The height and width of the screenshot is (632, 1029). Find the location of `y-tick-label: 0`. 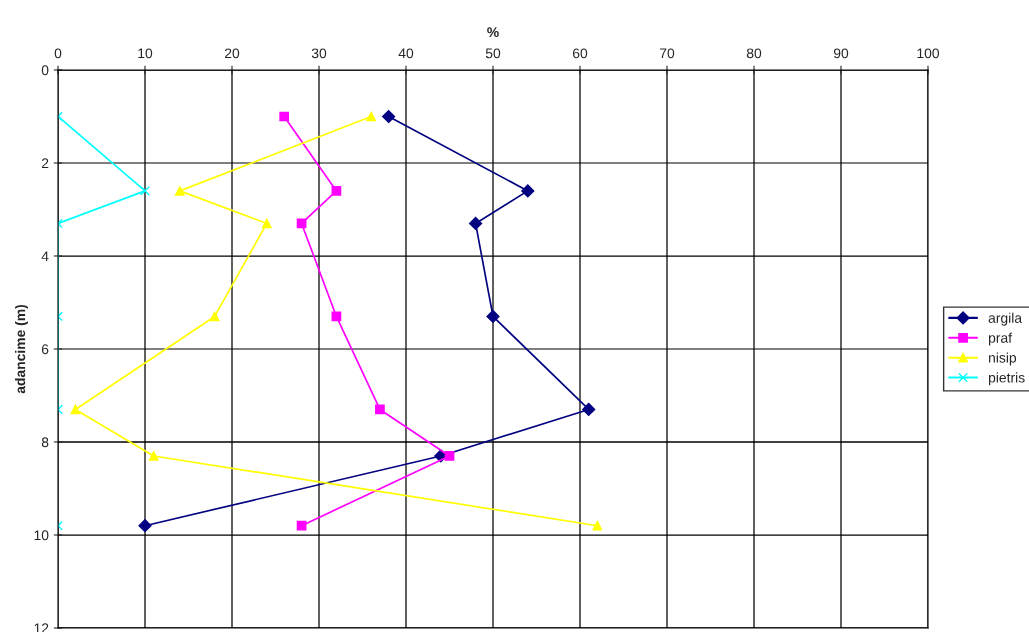

y-tick-label: 0 is located at coordinates (45, 70).